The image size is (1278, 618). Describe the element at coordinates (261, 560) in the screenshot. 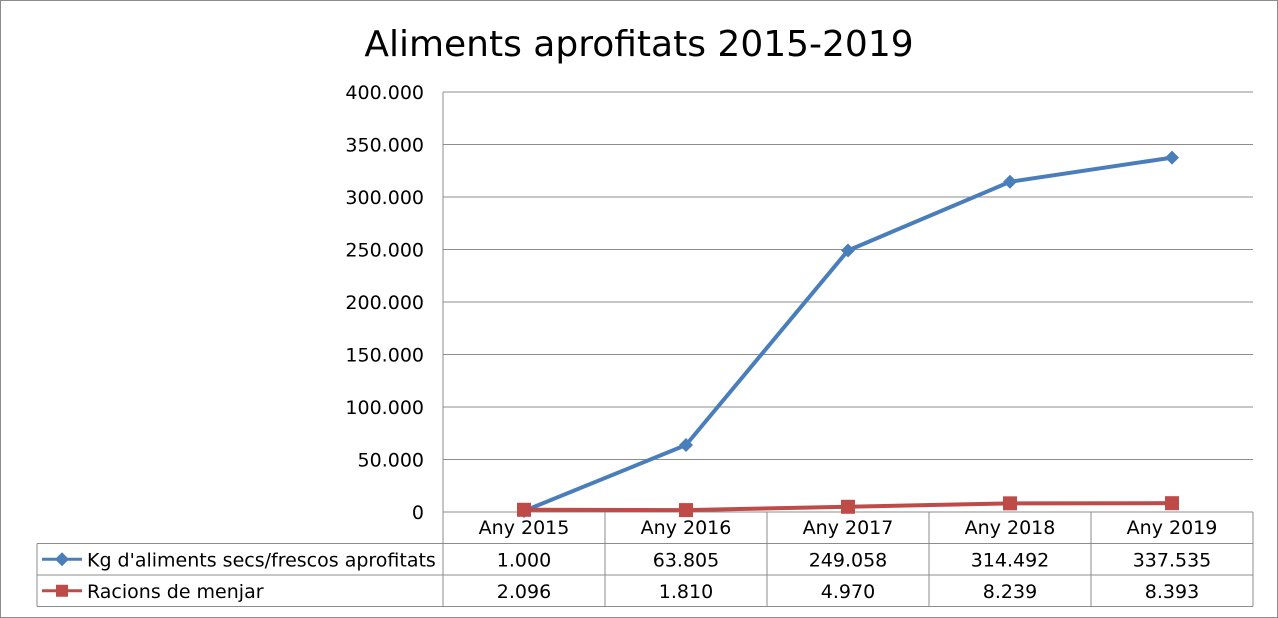

I see `series-name: Kg d'aliments secs/frescos aprofitats` at that location.